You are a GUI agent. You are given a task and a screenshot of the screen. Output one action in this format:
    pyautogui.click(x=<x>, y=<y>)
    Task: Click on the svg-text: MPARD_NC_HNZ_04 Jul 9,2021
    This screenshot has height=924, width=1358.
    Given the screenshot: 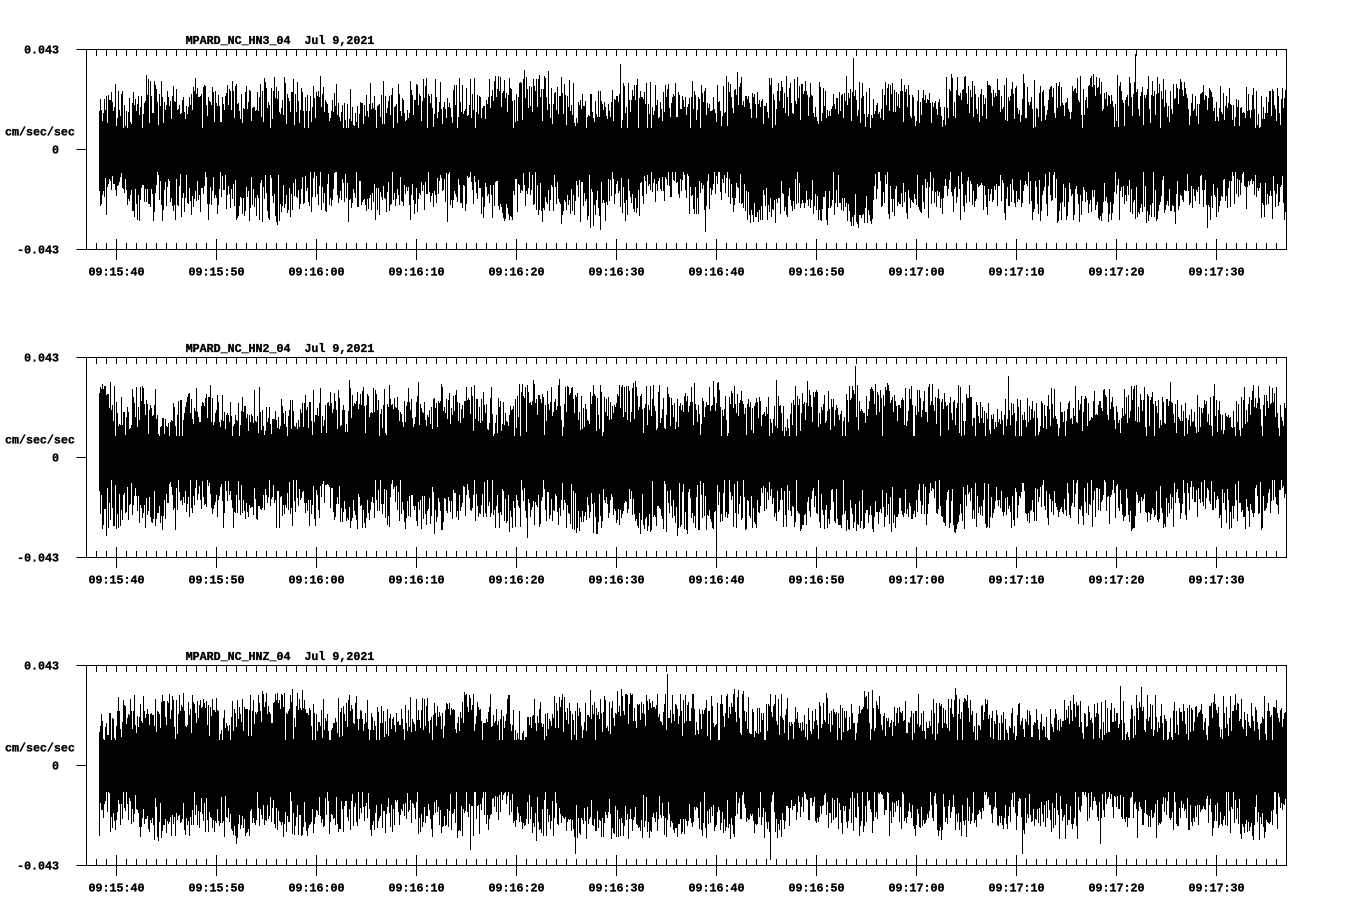 What is the action you would take?
    pyautogui.click(x=280, y=657)
    